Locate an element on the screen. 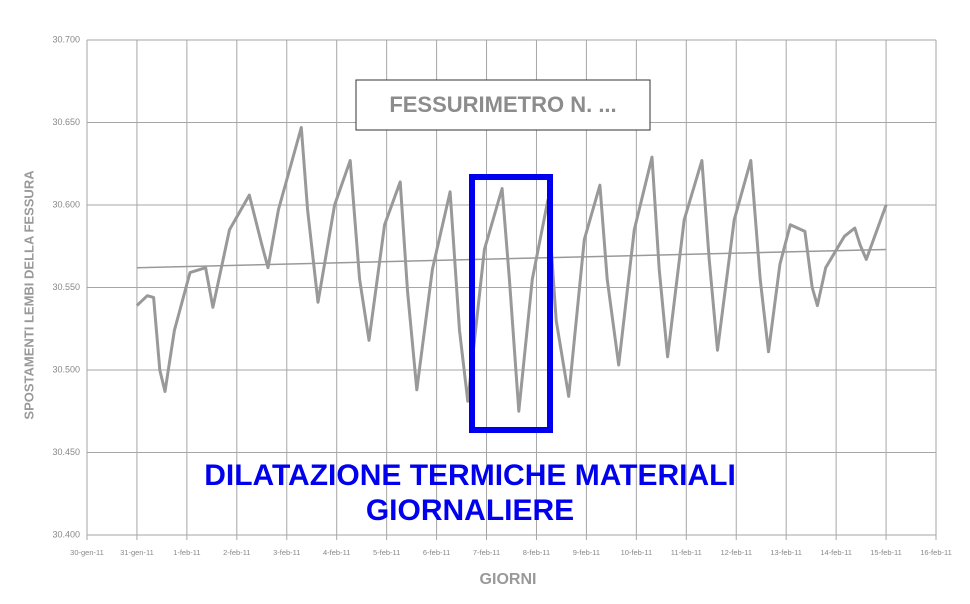 The width and height of the screenshot is (970, 604). annotation: GIORNALIERE is located at coordinates (470, 510).